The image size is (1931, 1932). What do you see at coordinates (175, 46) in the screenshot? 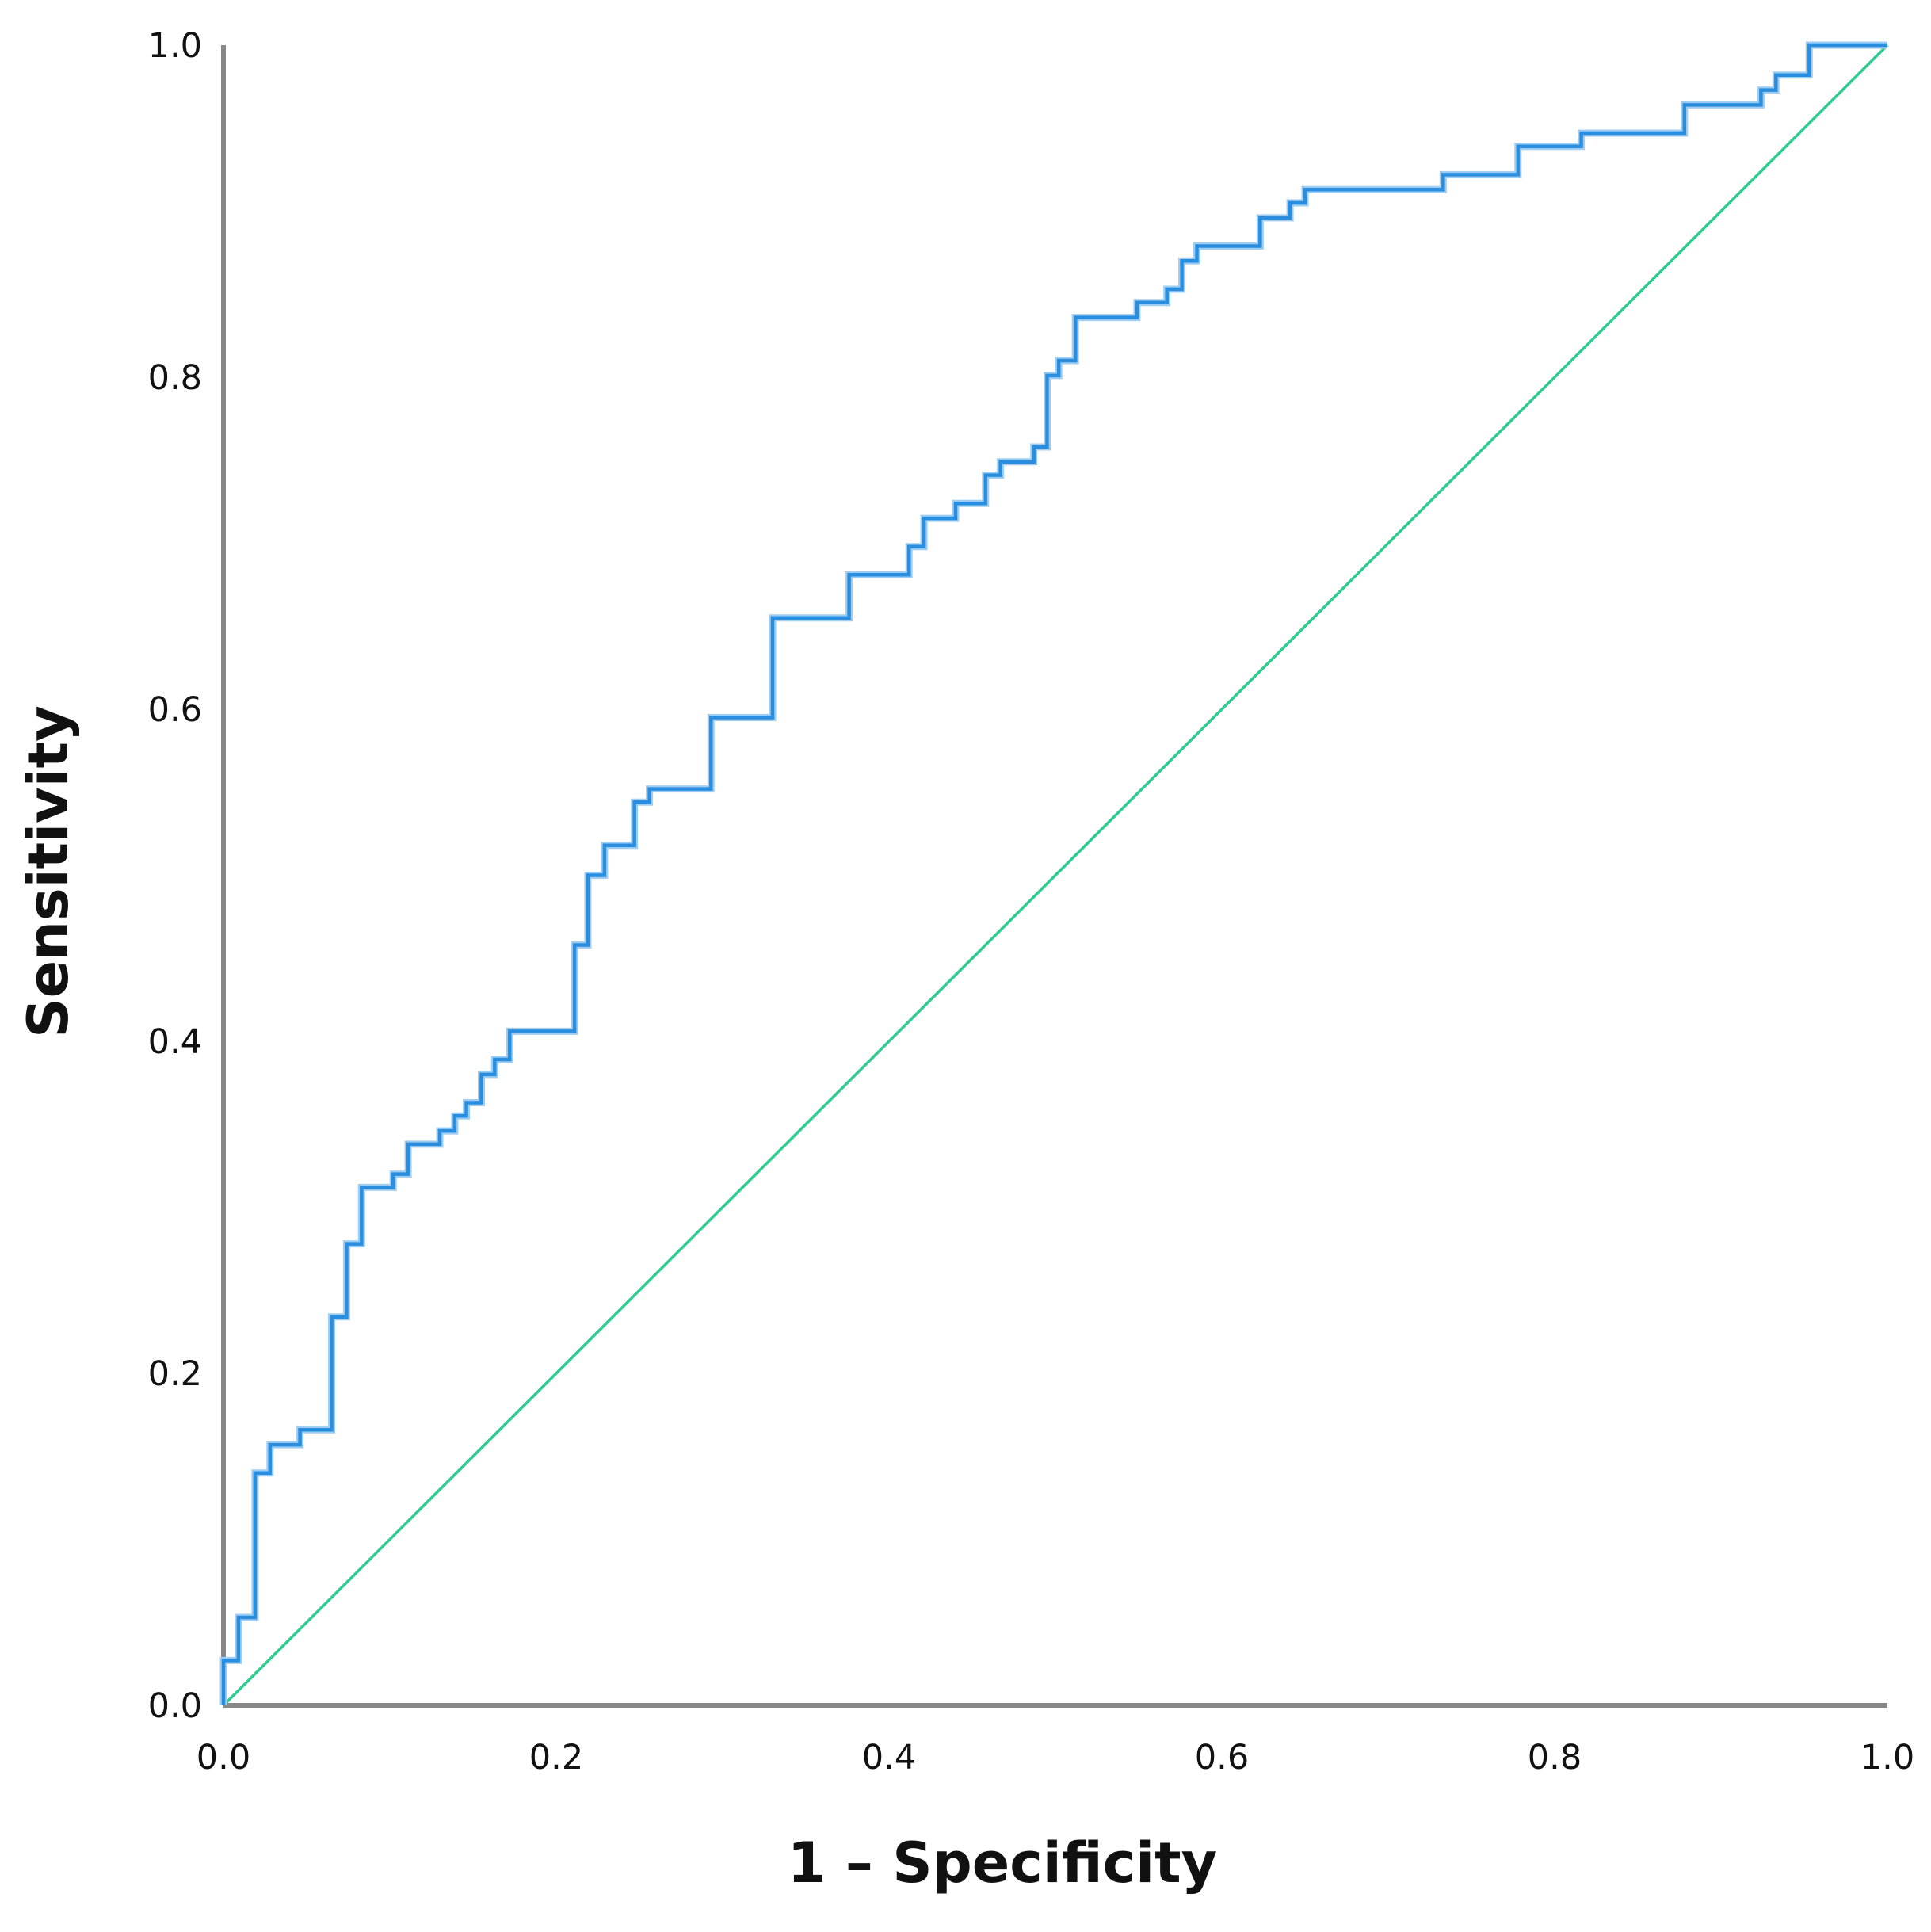
I see `y-tick-label: 1.0` at bounding box center [175, 46].